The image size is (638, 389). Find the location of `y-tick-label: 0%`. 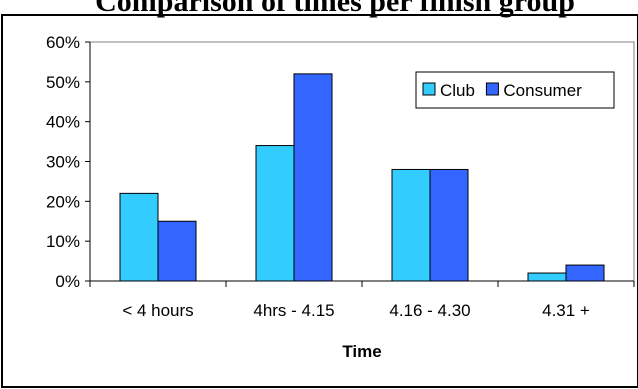

y-tick-label: 0% is located at coordinates (67, 281).